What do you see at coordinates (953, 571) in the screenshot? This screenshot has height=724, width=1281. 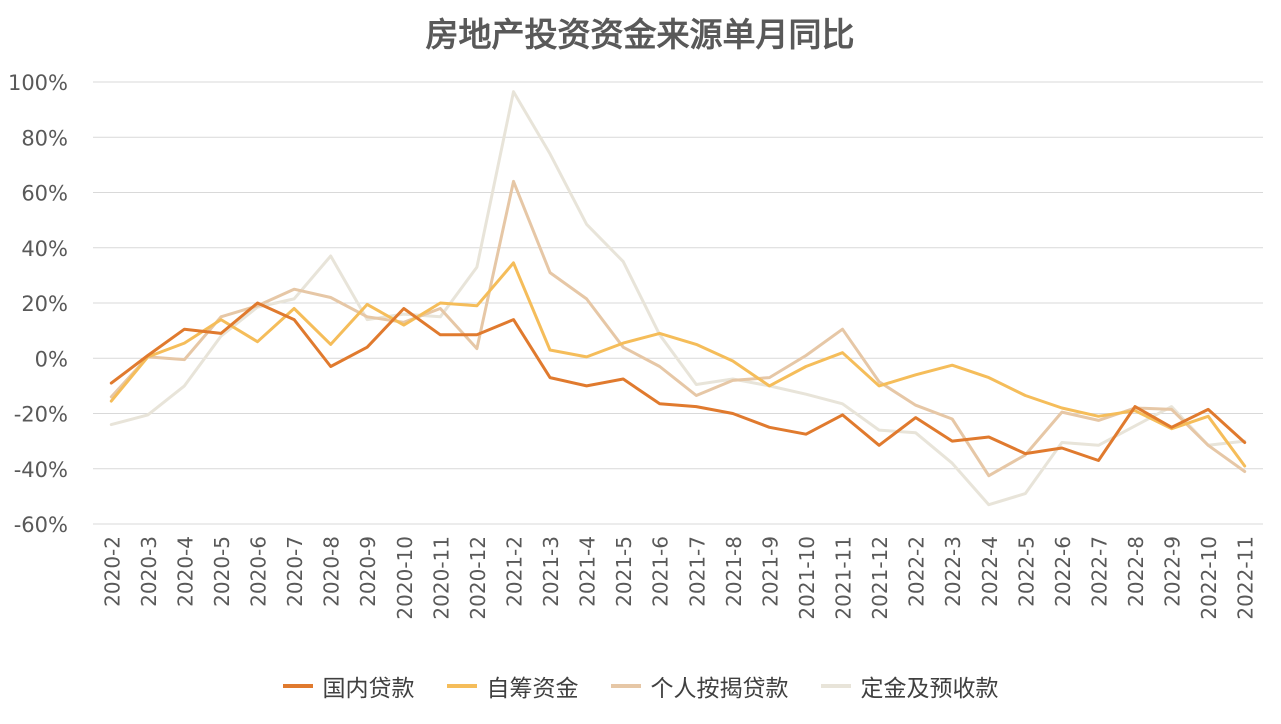 I see `x-tick-label: 2022-3` at bounding box center [953, 571].